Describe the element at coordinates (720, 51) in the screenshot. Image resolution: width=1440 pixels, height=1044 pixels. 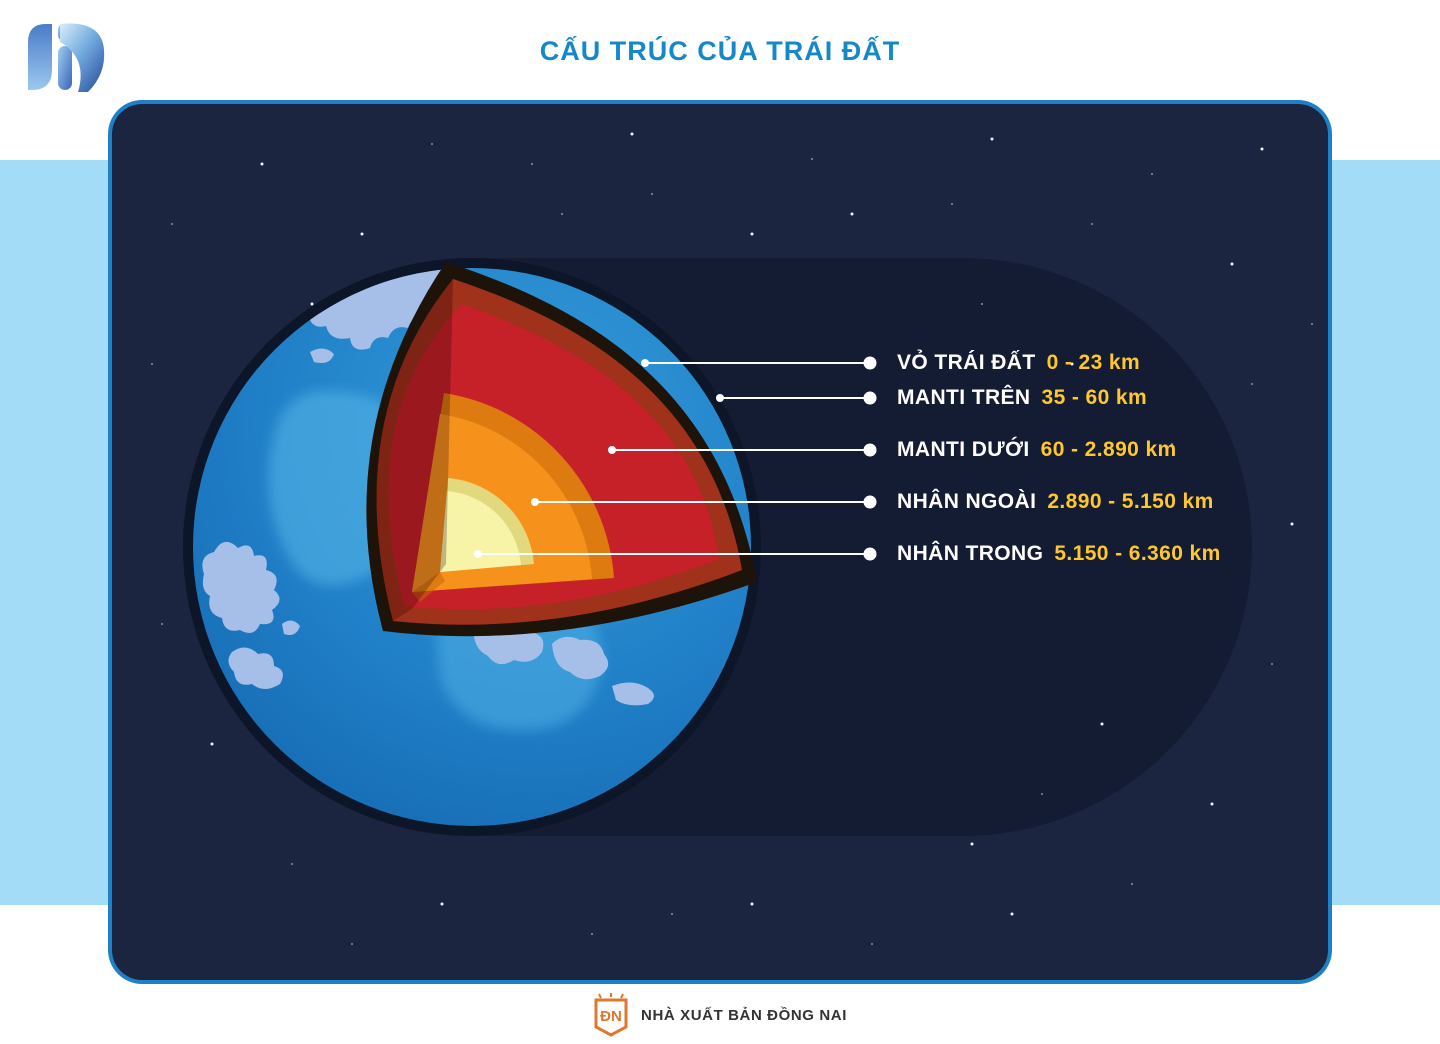
I see `page-title: CẤU TRÚC CỦA TRÁI ĐẤT` at that location.